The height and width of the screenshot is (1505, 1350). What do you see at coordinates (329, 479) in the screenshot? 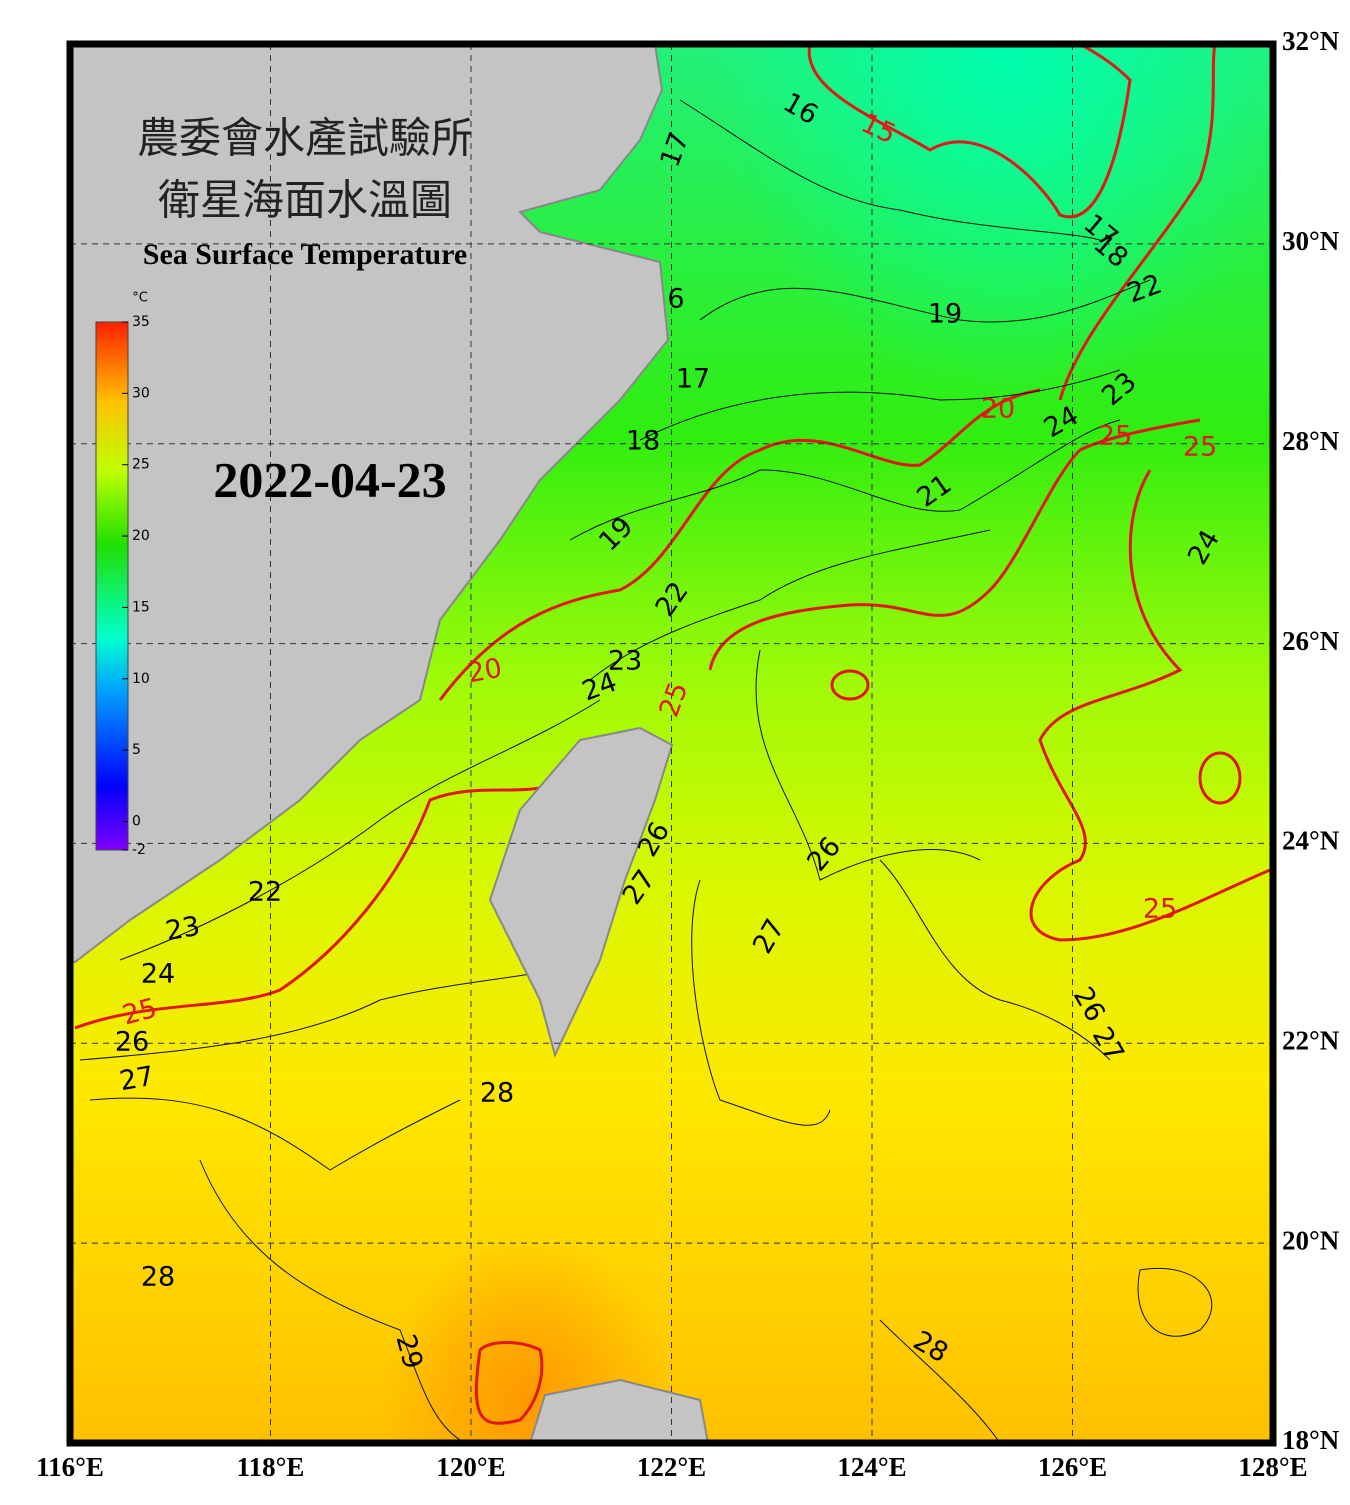
I see `date: 2022-04-23` at bounding box center [329, 479].